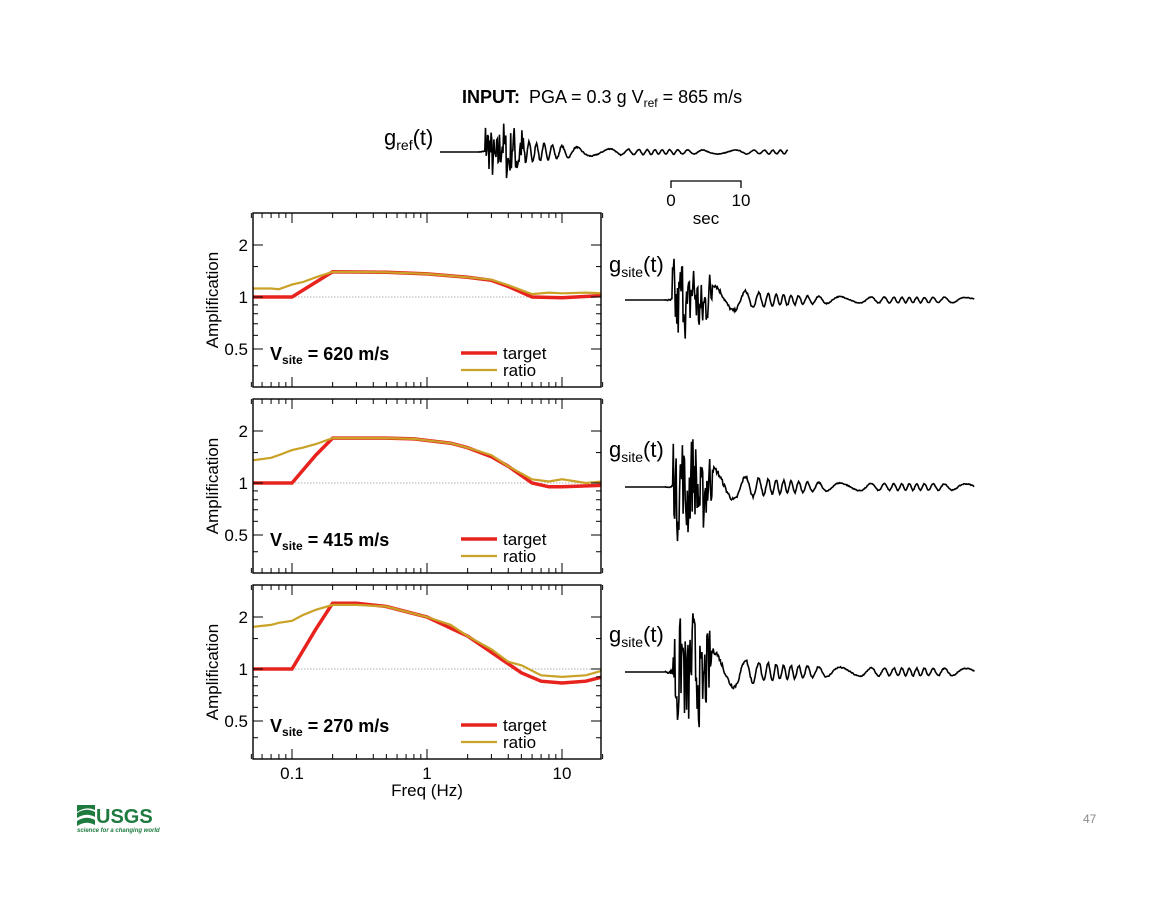 Image resolution: width=1164 pixels, height=899 pixels. Describe the element at coordinates (700, 97) in the screenshot. I see `title-end: = 865 m/s` at that location.